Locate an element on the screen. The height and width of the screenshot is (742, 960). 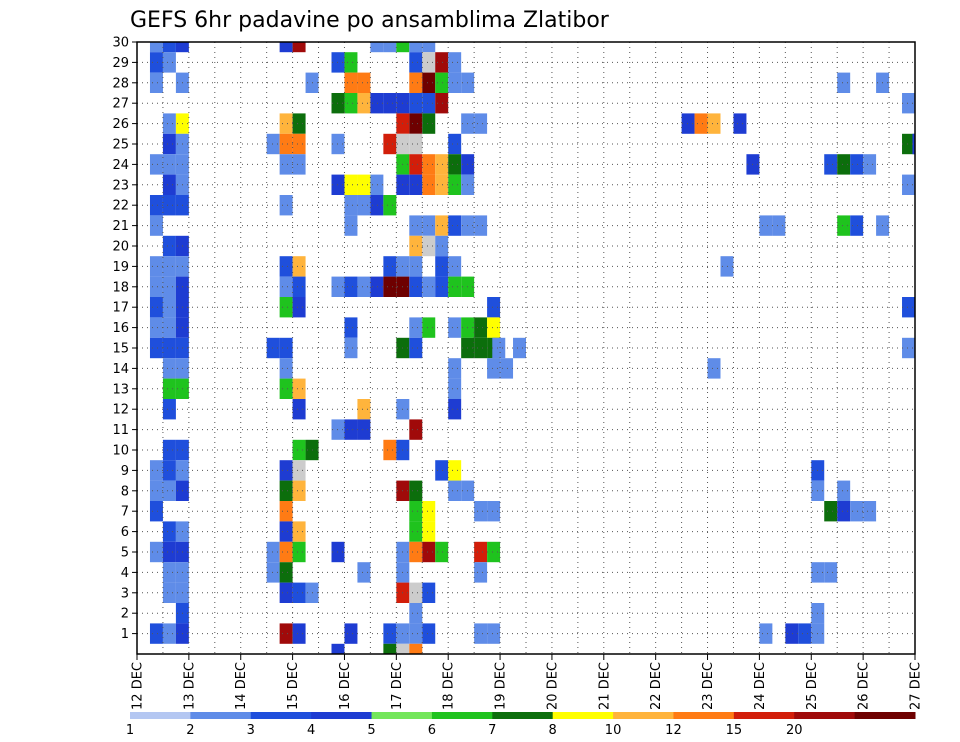
colorbar-label: 2 is located at coordinates (190, 730).